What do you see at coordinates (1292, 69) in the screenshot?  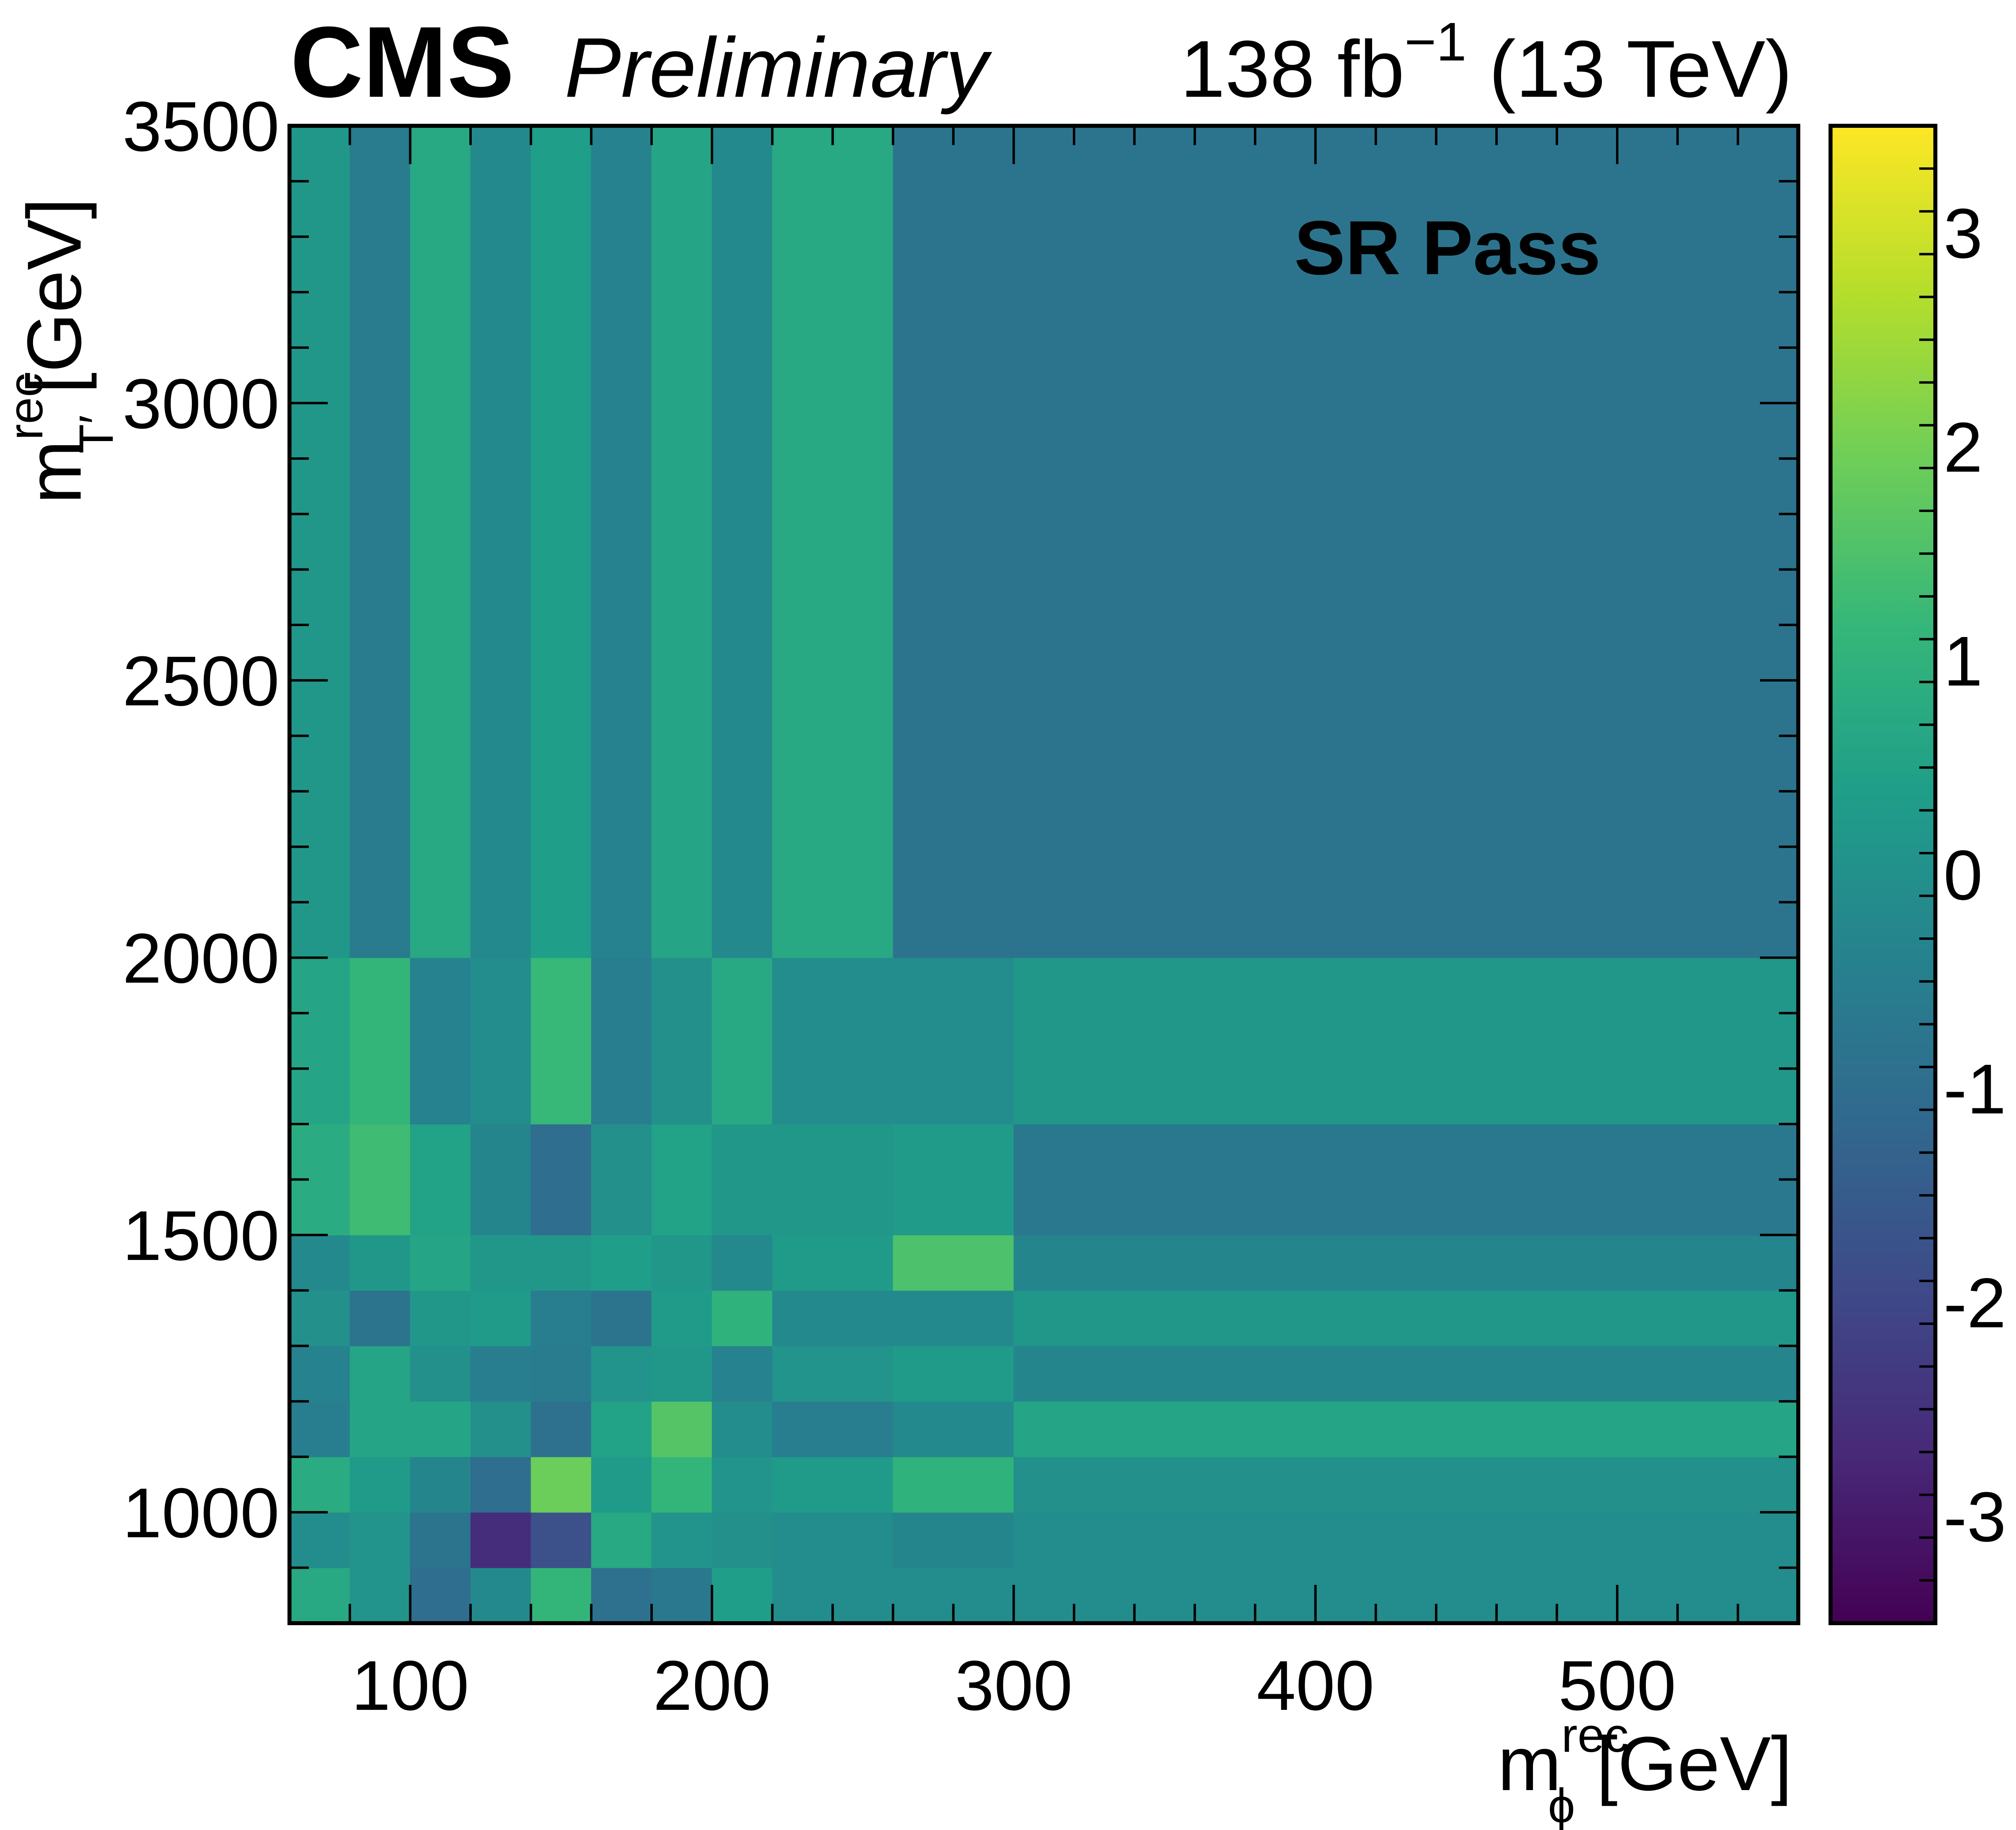 I see `lumi-prefix: 138 fb` at bounding box center [1292, 69].